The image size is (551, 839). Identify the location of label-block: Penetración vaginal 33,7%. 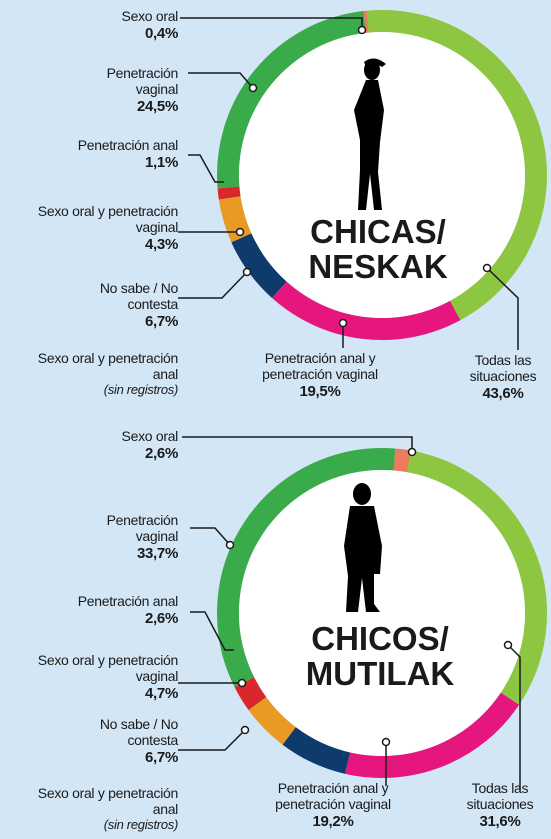
(128, 538).